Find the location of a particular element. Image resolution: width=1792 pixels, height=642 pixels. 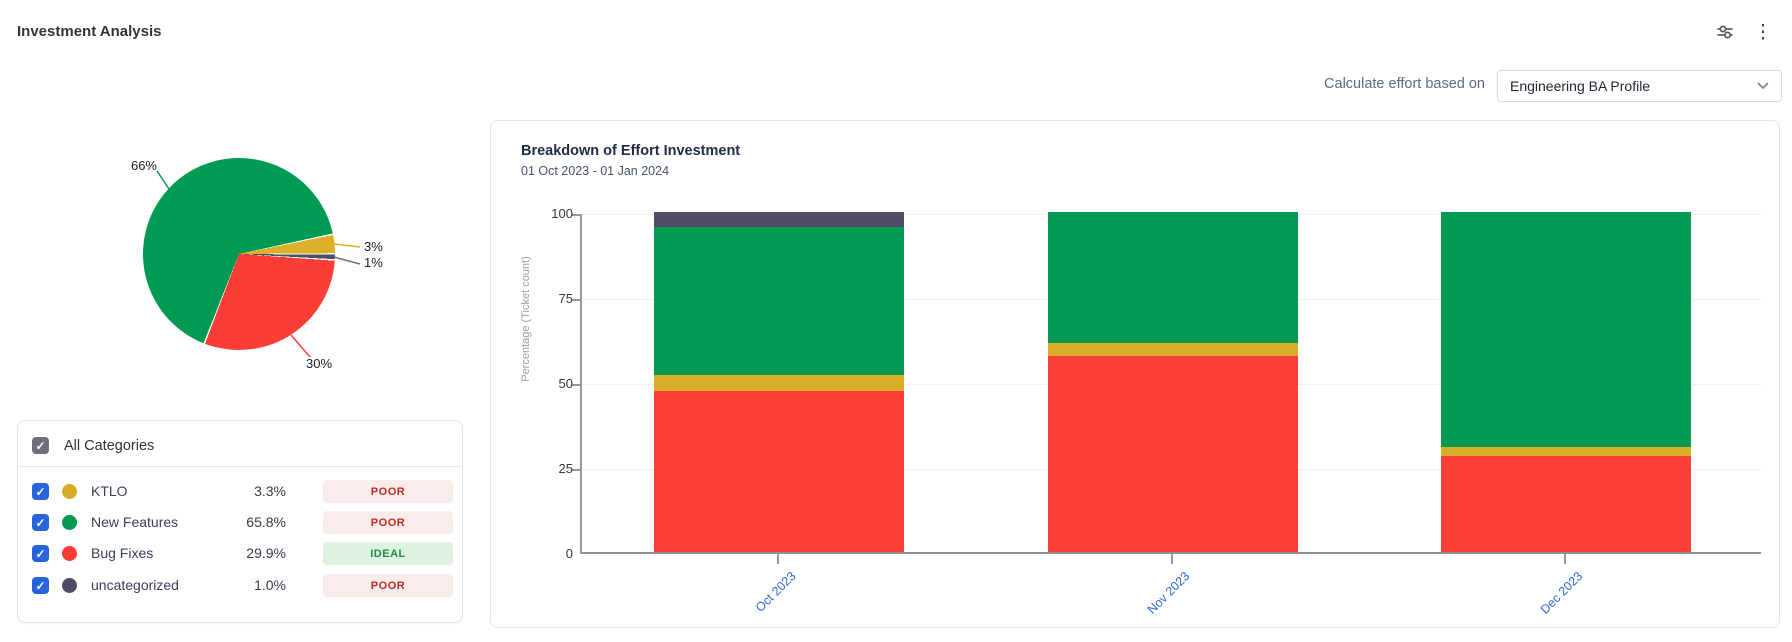

pie-label-new-features: 66% is located at coordinates (143, 165).